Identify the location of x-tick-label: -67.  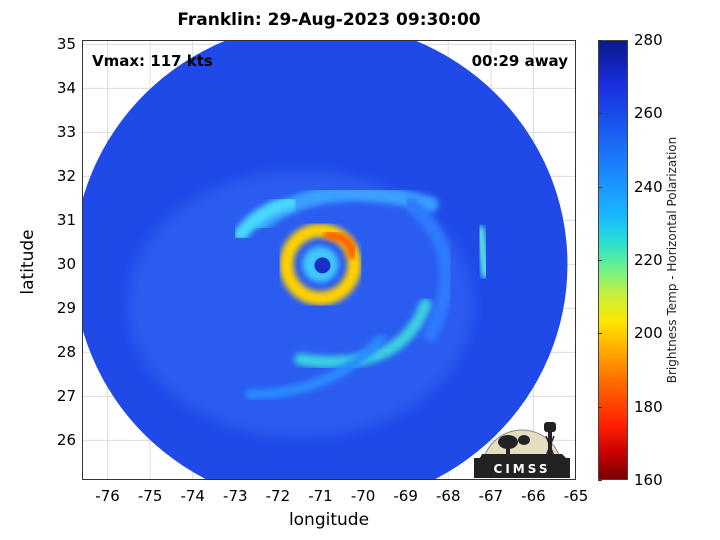
(491, 496).